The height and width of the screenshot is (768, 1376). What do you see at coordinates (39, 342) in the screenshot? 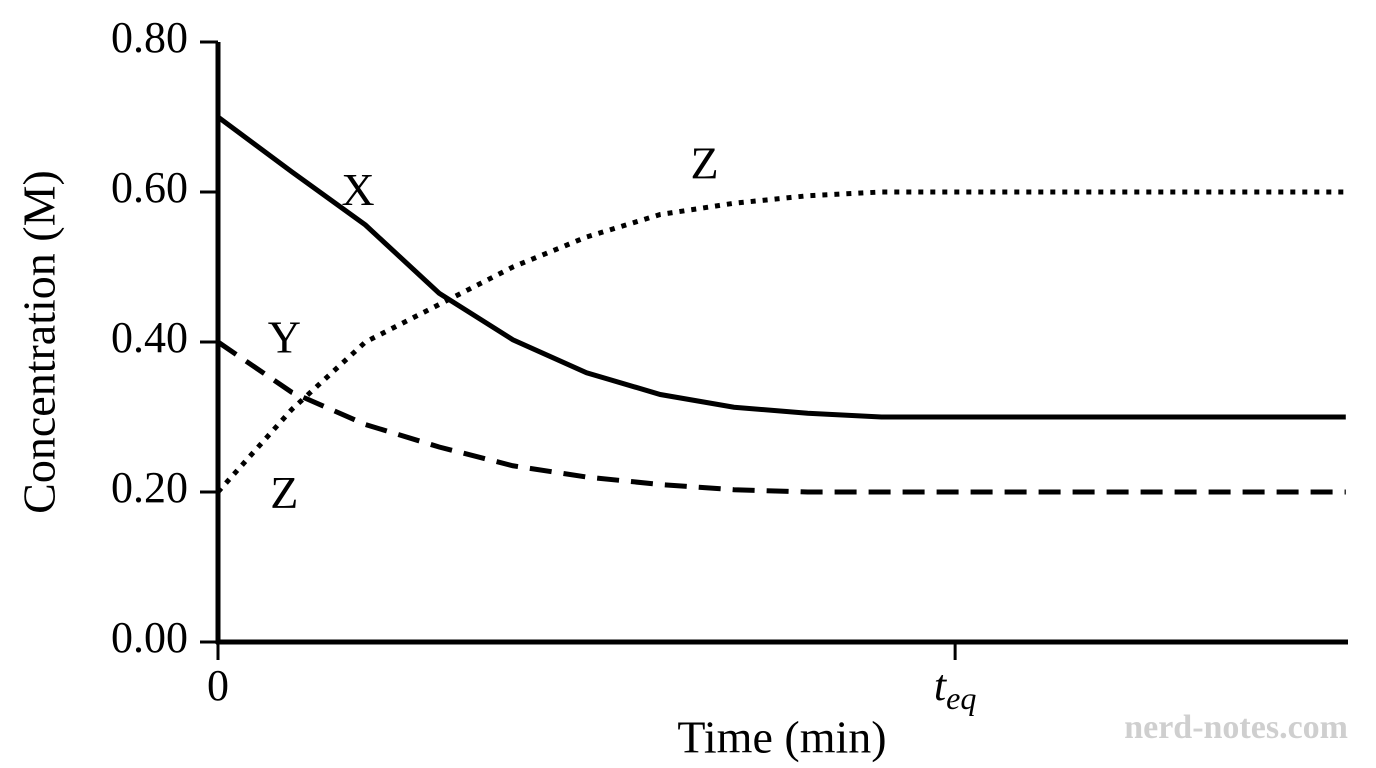
I see `y-axis-label: Concentration (M)` at bounding box center [39, 342].